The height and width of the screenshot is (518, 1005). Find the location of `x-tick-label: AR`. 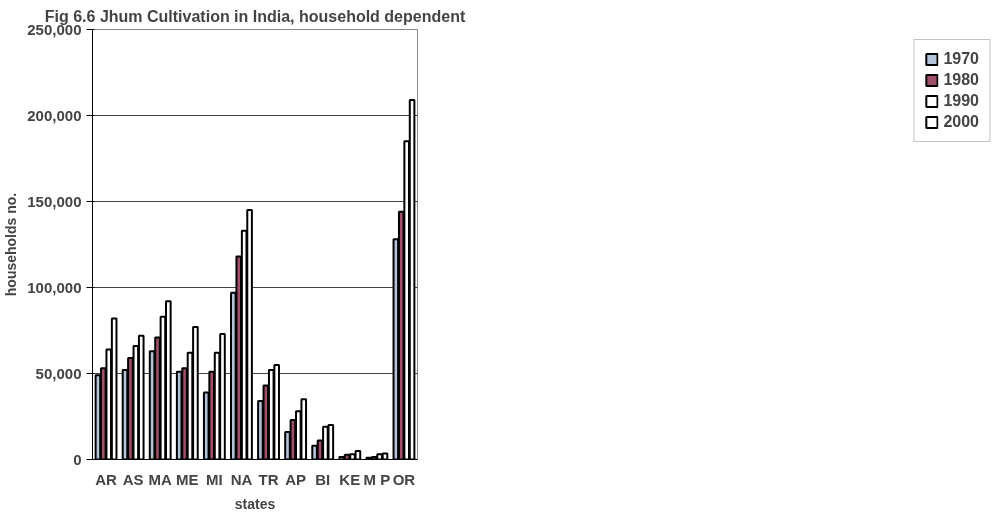

x-tick-label: AR is located at coordinates (106, 479).